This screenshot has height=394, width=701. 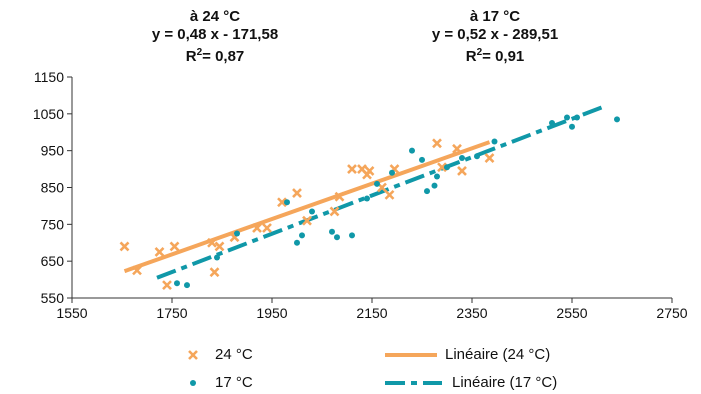 I want to click on annotation-24c-title: à 24 °C, so click(x=215, y=16).